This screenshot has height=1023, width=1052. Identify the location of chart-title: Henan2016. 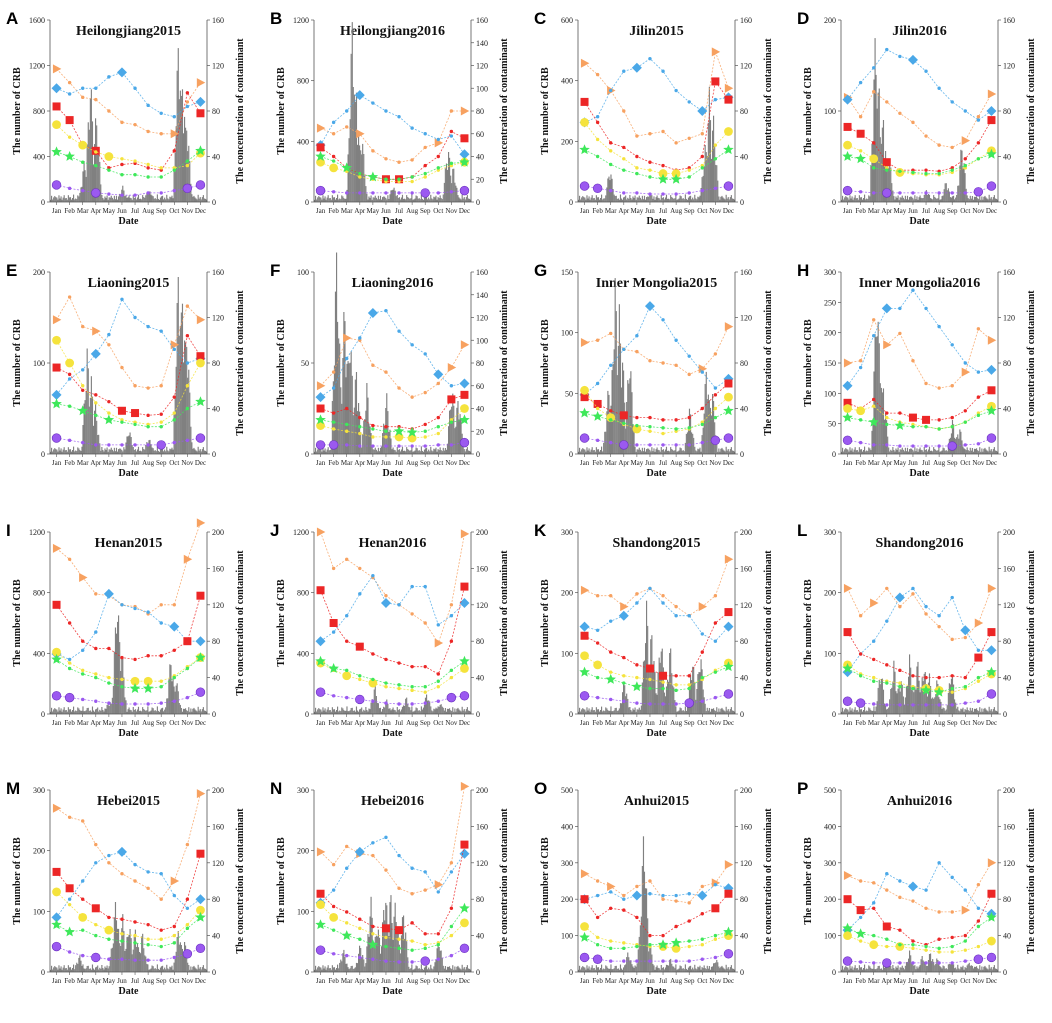
(393, 543).